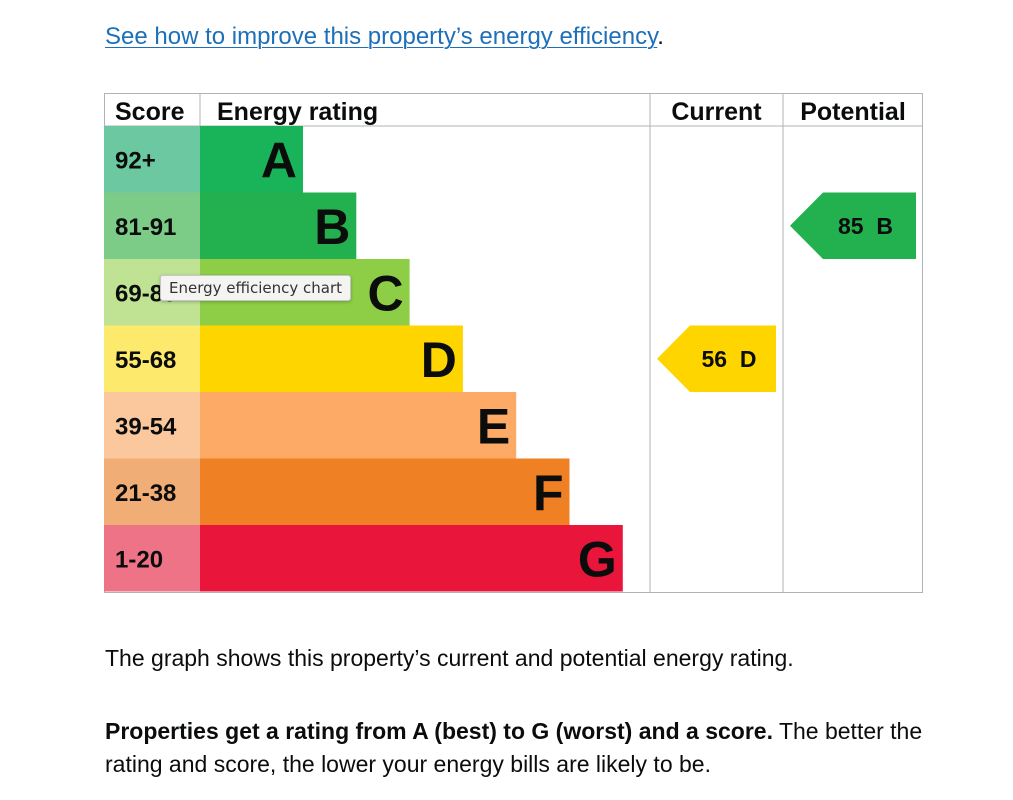 The image size is (1013, 800). I want to click on potential-rating-arrow, so click(853, 225).